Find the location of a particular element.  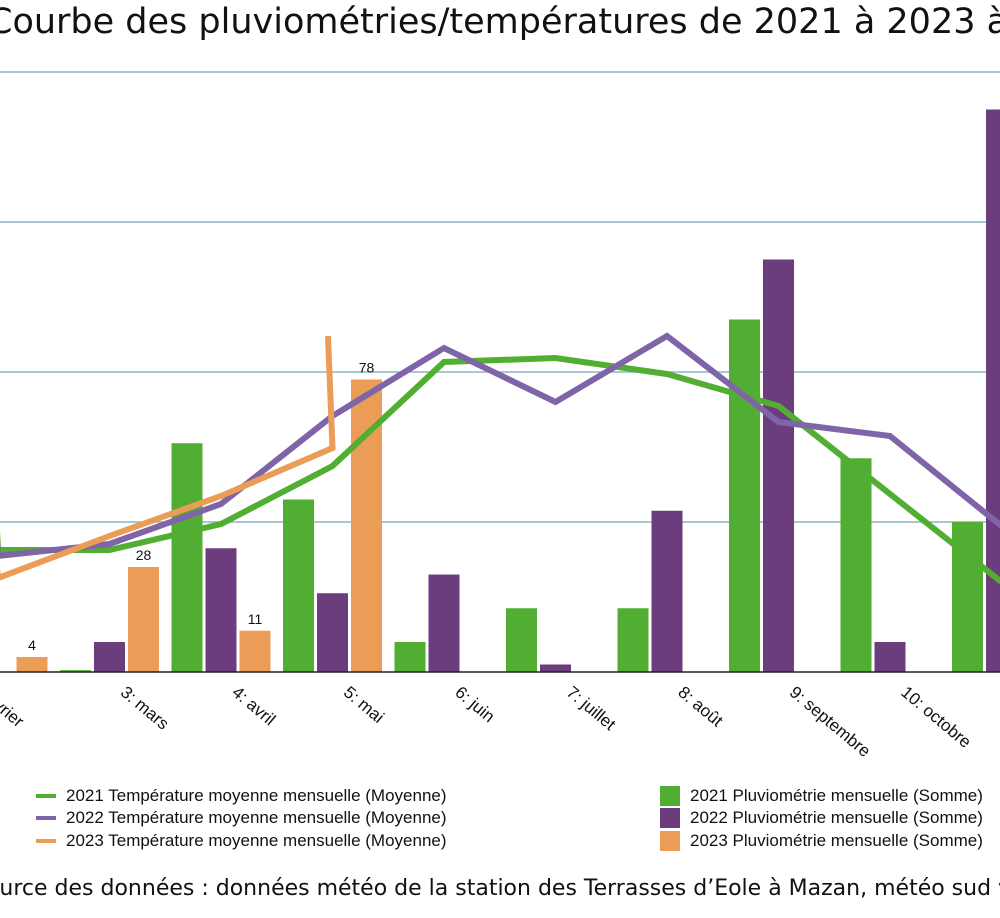

legend-label: 2021 Pluviométrie mensuelle (Somme) is located at coordinates (836, 795).